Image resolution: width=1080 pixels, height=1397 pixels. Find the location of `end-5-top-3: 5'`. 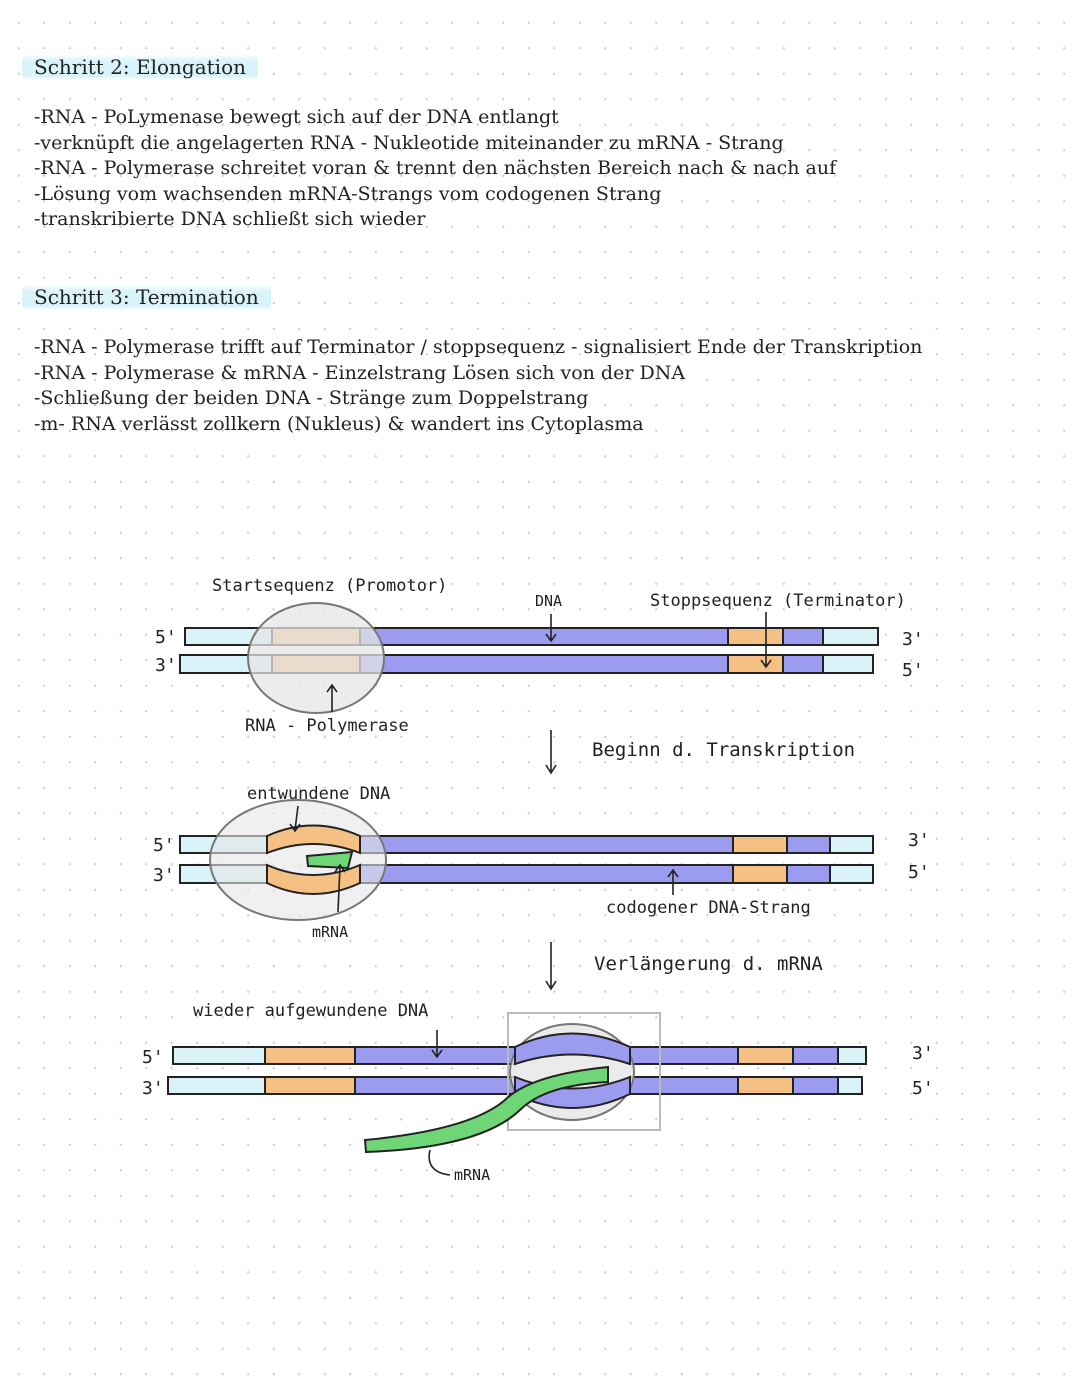

end-5-top-3: 5' is located at coordinates (153, 1057).